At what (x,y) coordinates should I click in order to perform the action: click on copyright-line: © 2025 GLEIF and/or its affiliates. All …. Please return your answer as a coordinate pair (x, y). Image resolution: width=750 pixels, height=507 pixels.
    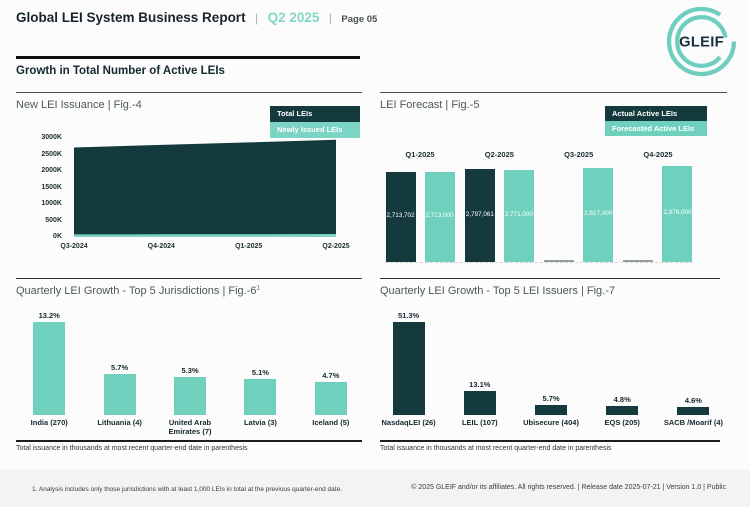
    Looking at the image, I should click on (568, 487).